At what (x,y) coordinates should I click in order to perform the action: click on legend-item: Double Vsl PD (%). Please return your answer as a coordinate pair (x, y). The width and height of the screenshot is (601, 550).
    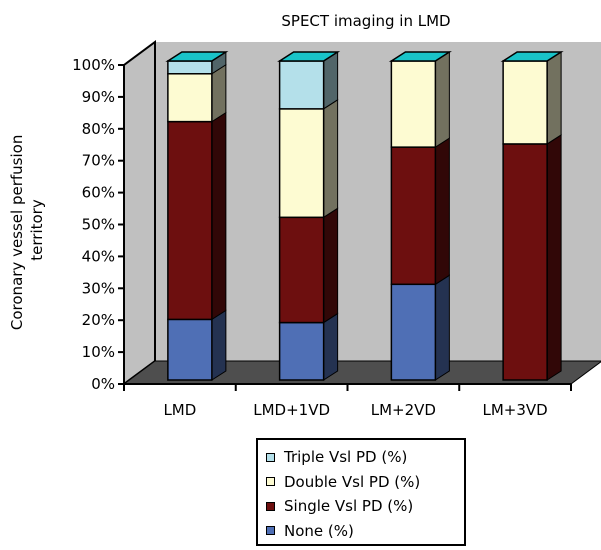
    Looking at the image, I should click on (343, 482).